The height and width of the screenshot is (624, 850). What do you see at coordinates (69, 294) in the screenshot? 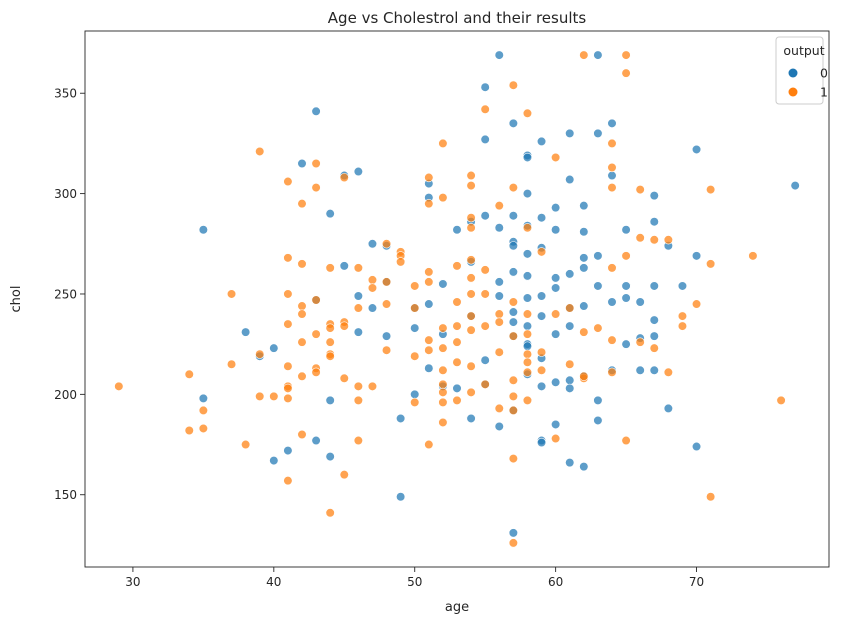
I see `y-axis-ticks: 150 200 250 300 350` at bounding box center [69, 294].